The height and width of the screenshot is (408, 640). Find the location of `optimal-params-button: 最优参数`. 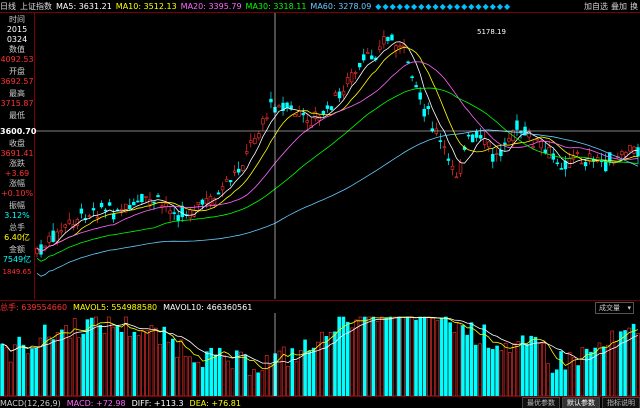

optimal-params-button: 最优参数 is located at coordinates (541, 402).